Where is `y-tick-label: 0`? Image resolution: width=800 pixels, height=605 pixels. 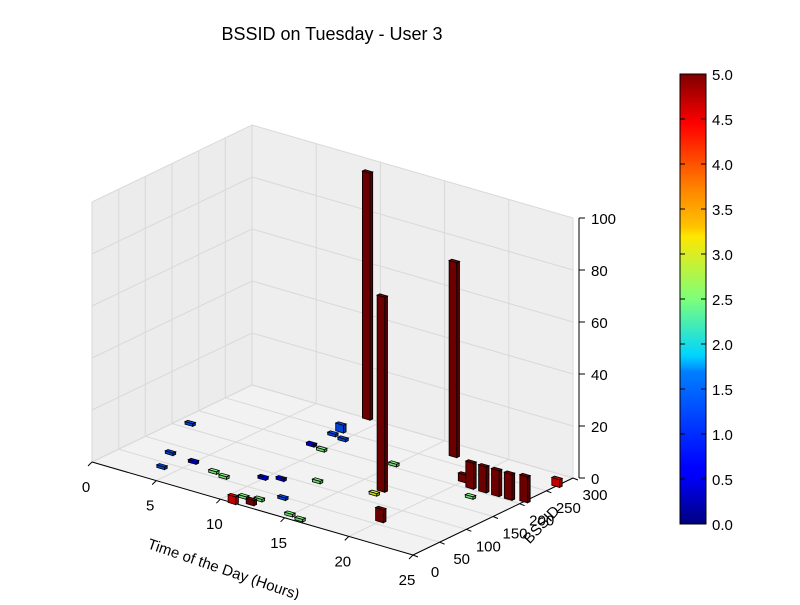 y-tick-label: 0 is located at coordinates (435, 572).